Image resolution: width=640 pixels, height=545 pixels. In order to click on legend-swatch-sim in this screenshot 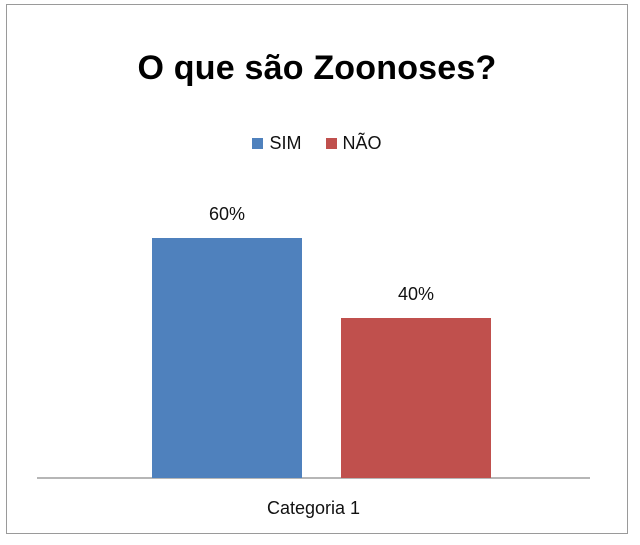, I will do `click(258, 143)`.